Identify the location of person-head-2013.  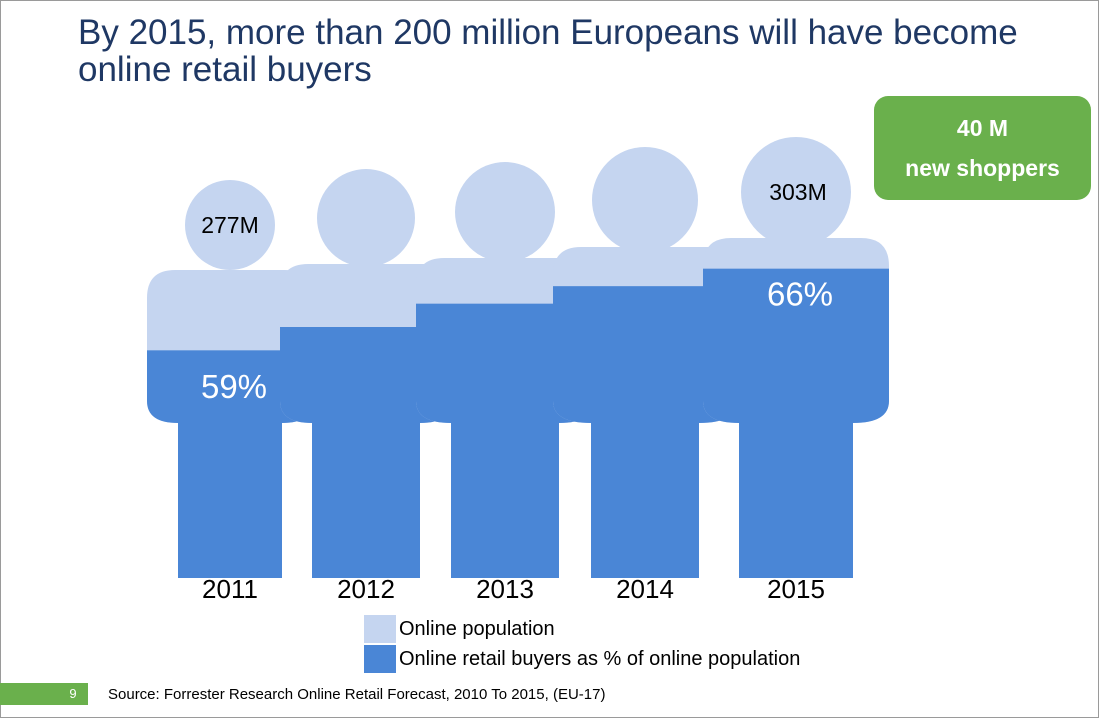
(505, 212).